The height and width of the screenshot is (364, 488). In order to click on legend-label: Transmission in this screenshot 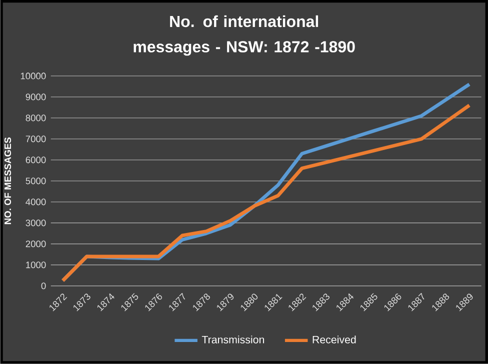, I will do `click(233, 340)`.